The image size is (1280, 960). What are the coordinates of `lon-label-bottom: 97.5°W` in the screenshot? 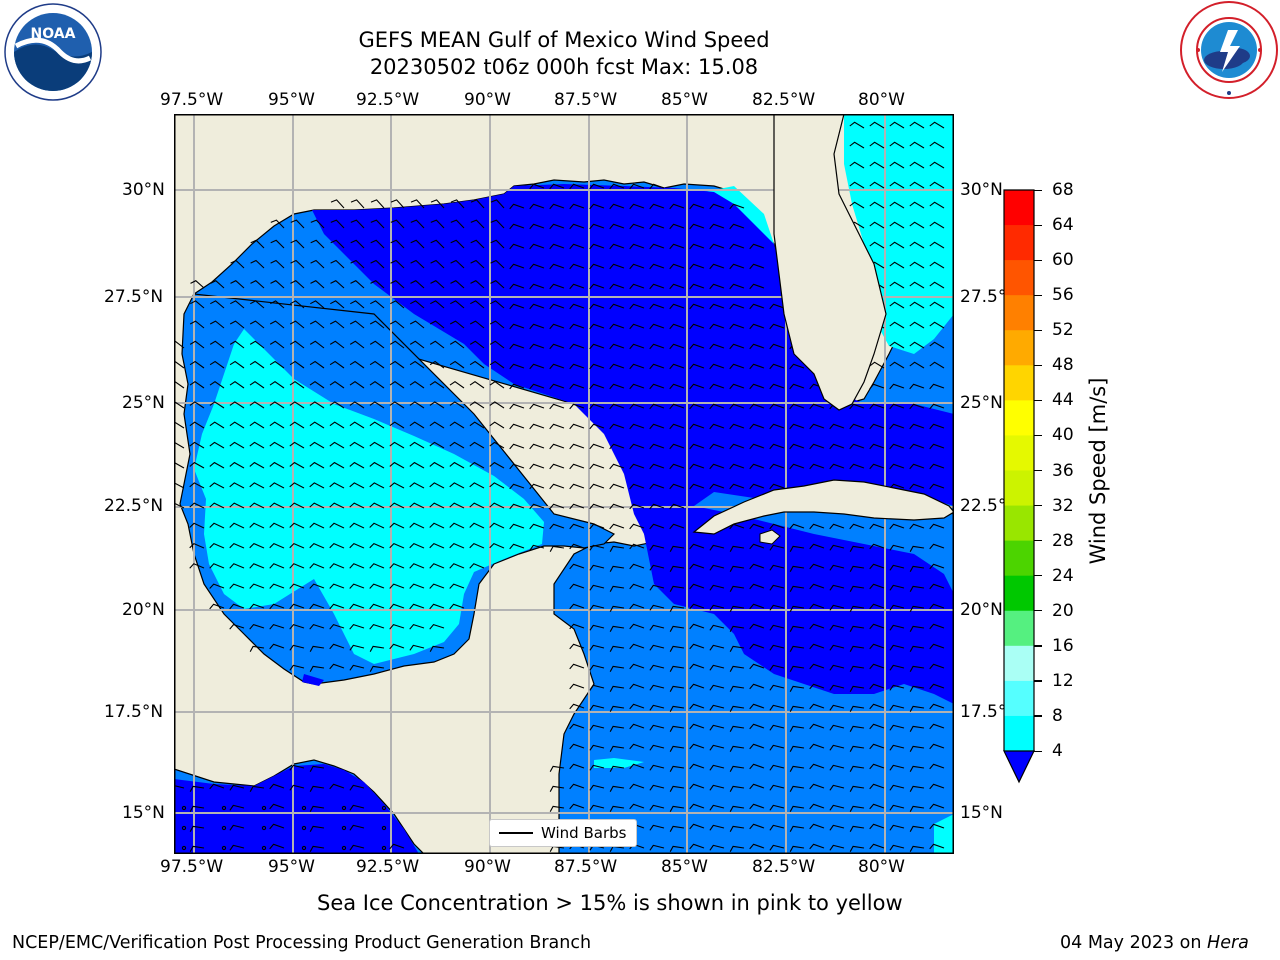 It's located at (192, 867).